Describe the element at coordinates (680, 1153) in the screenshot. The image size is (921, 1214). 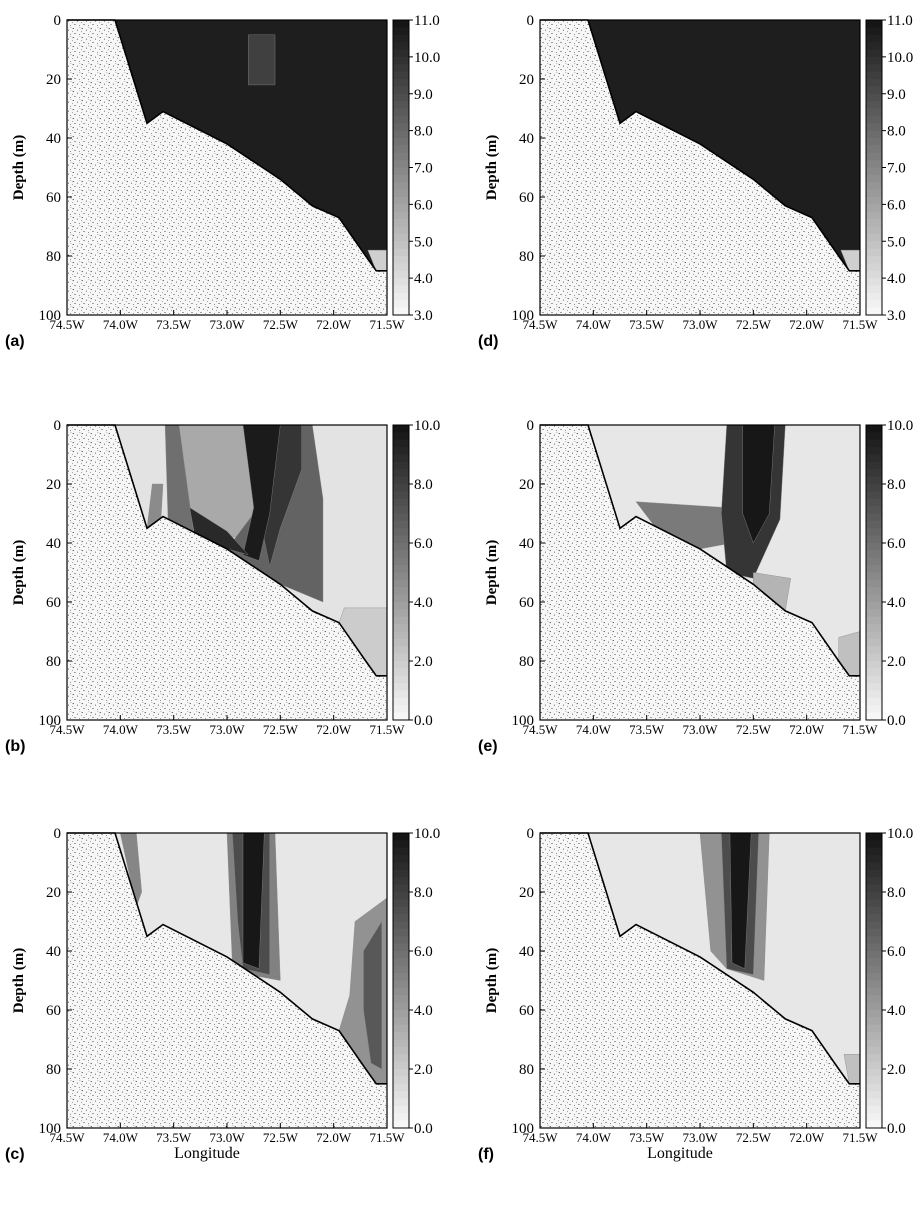
I see `x-axis-label: Longitude` at that location.